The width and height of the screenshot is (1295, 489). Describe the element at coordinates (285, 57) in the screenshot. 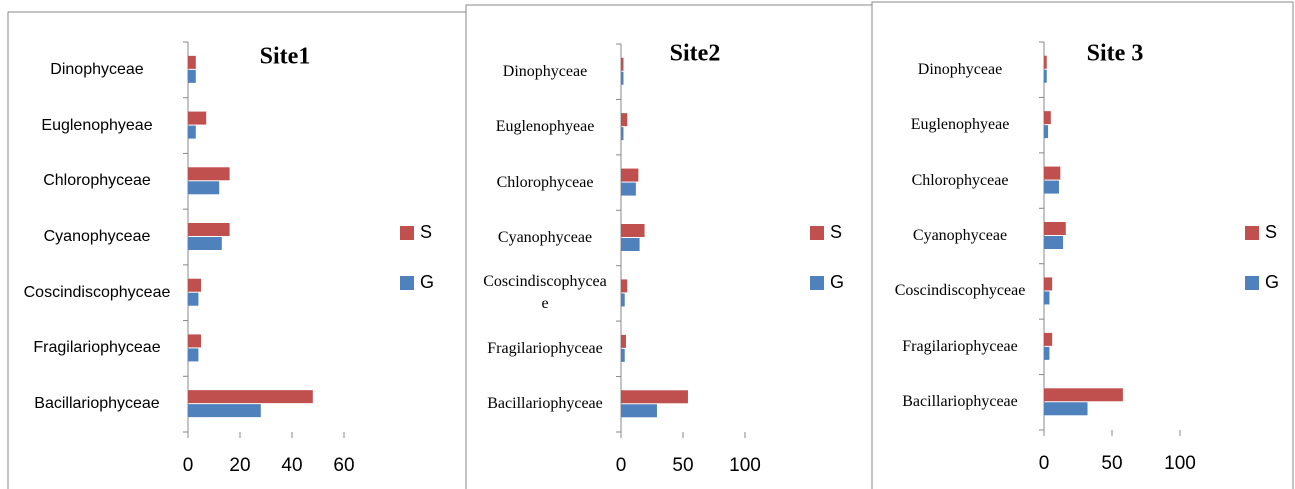

I see `chart-title: Site1` at that location.